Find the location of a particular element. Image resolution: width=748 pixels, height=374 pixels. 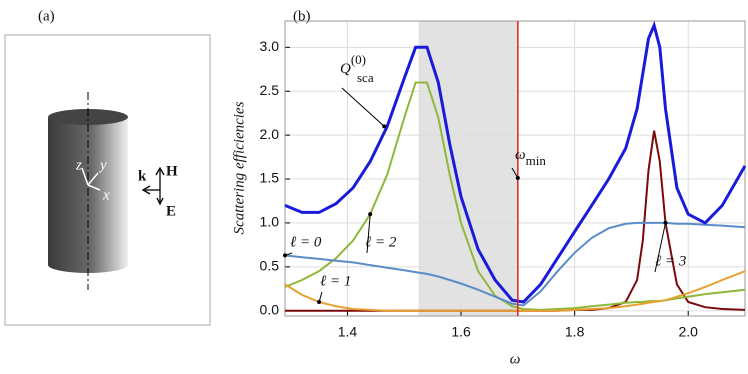

y-axis-label: Scattering efficiencies is located at coordinates (239, 167).